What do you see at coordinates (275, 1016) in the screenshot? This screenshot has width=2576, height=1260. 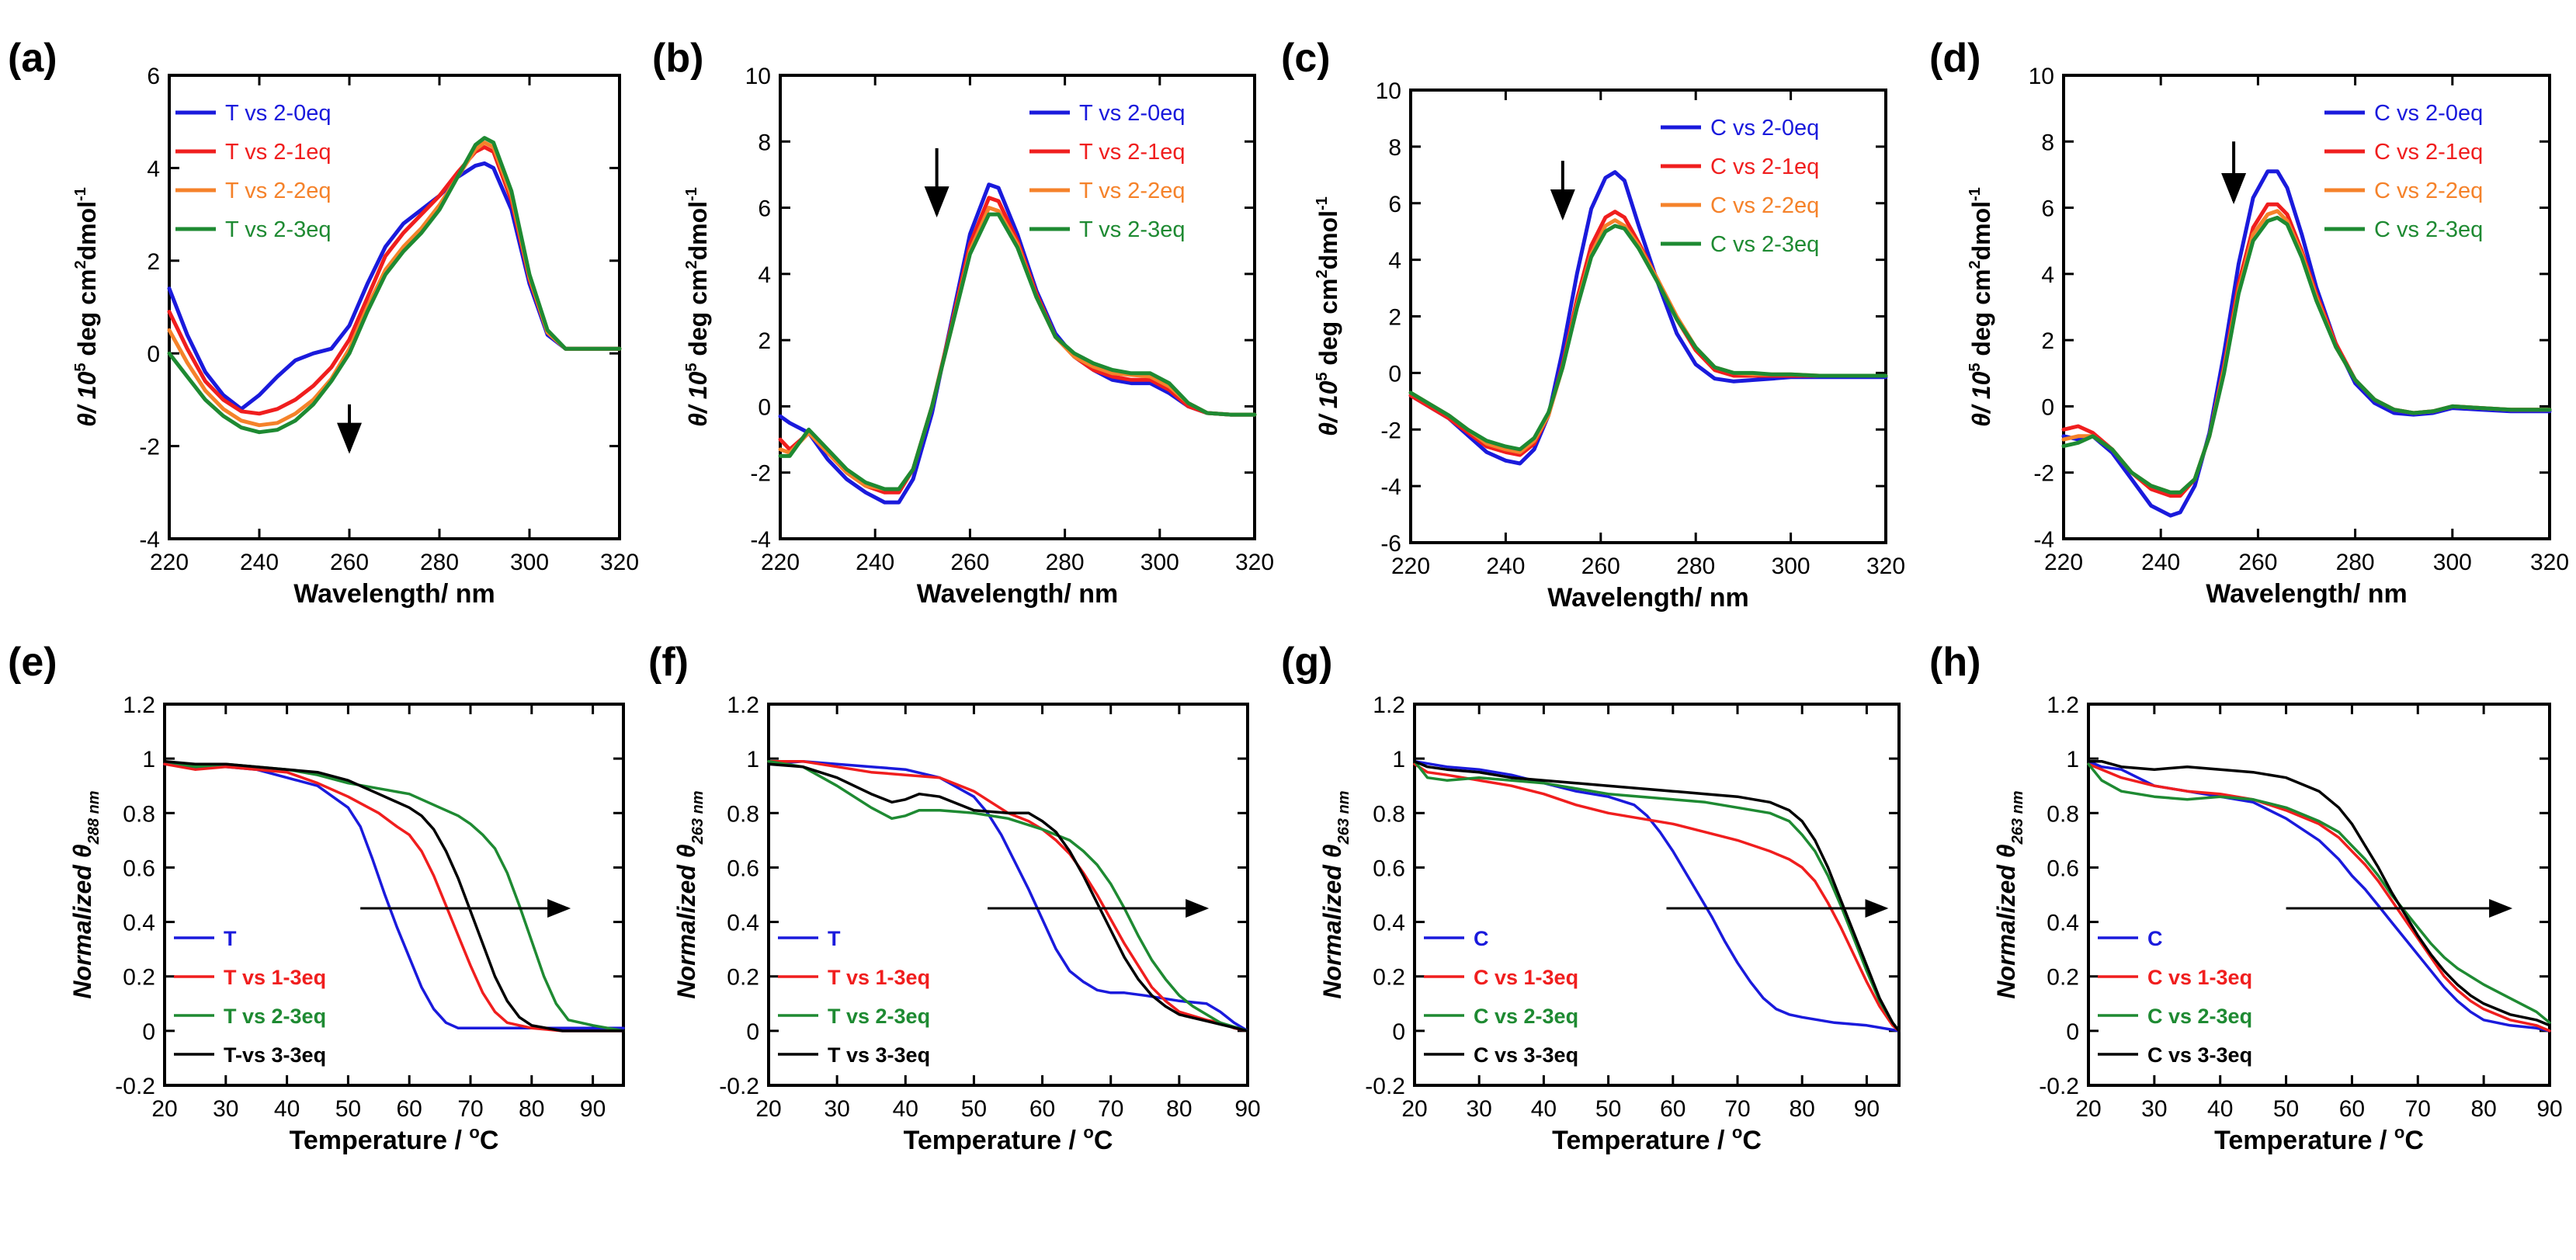 I see `legend-label: T vs 2-3eq` at bounding box center [275, 1016].